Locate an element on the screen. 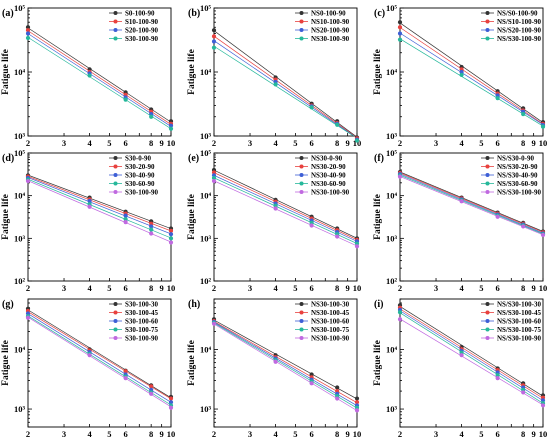  y-tick-label: 10² is located at coordinates (206, 281).